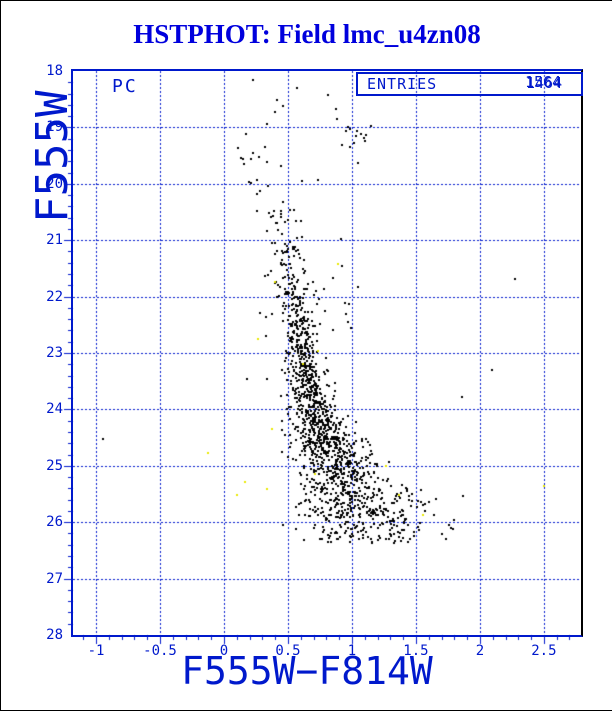 The height and width of the screenshot is (711, 612). I want to click on entries-value-primary: 1564, so click(543, 82).